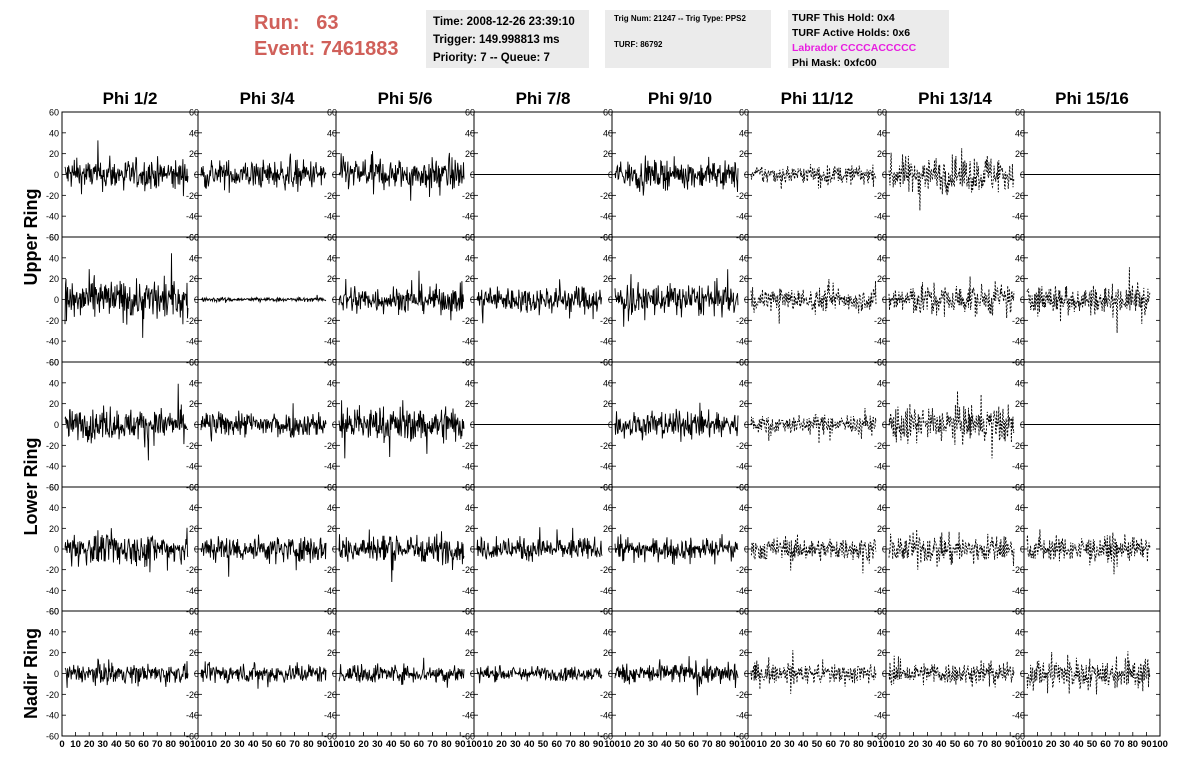 The width and height of the screenshot is (1196, 772). Describe the element at coordinates (843, 18) in the screenshot. I see `turf-this-hold-text: TURF This Hold: 0x4` at that location.